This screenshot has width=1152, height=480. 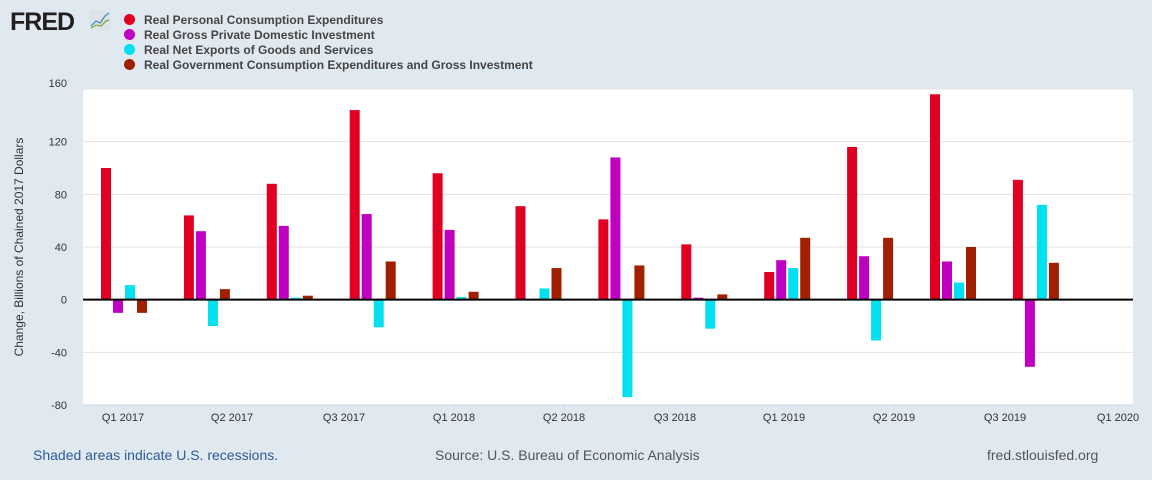 I want to click on legend-label: Real Net Exports of Goods and Services, so click(x=259, y=49).